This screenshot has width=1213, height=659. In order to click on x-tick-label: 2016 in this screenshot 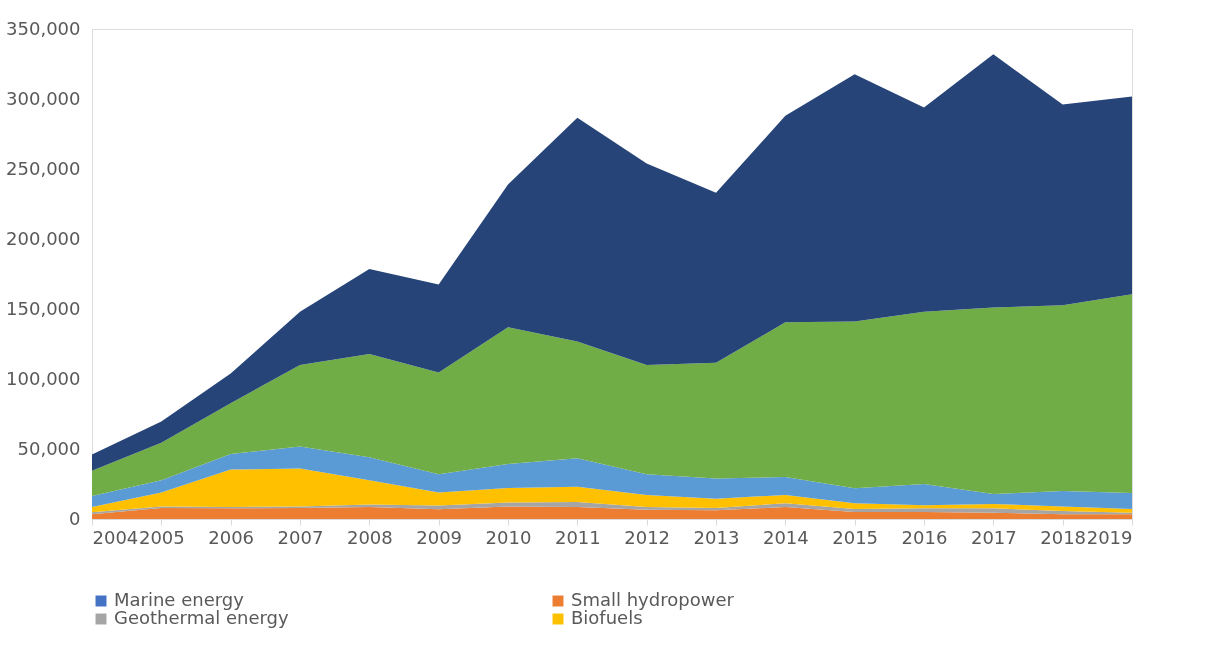, I will do `click(924, 537)`.